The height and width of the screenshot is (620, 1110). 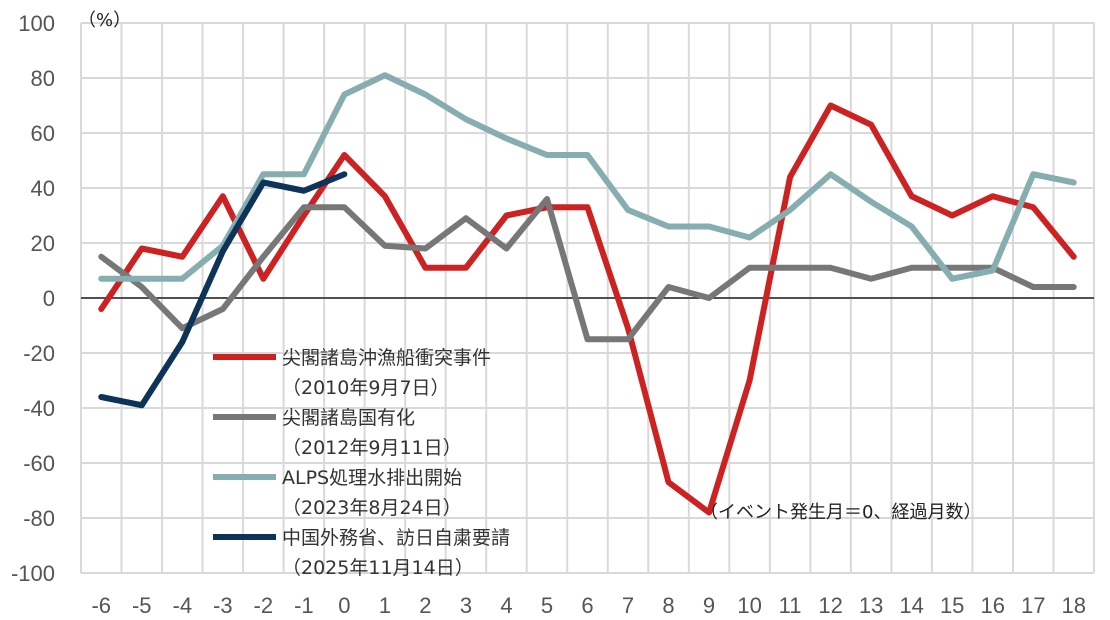 I want to click on x-tick-label: -4, so click(x=183, y=605).